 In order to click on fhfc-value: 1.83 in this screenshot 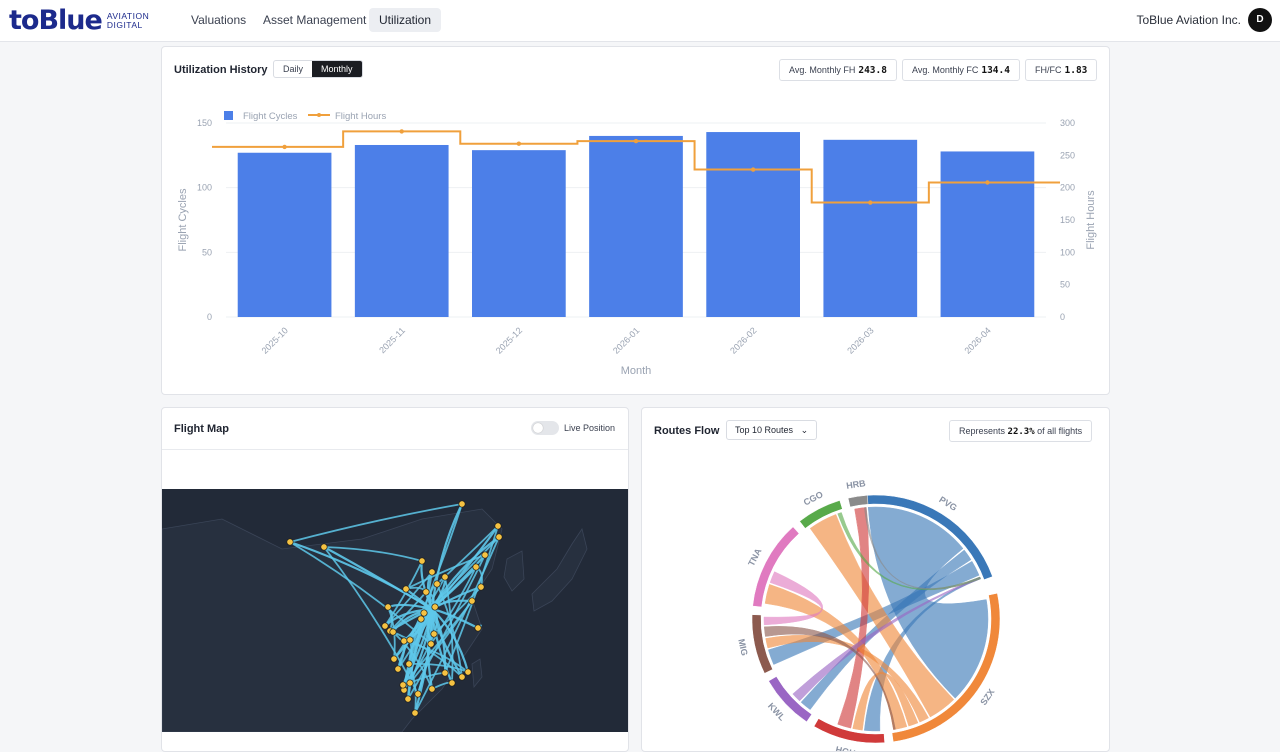, I will do `click(1076, 70)`.